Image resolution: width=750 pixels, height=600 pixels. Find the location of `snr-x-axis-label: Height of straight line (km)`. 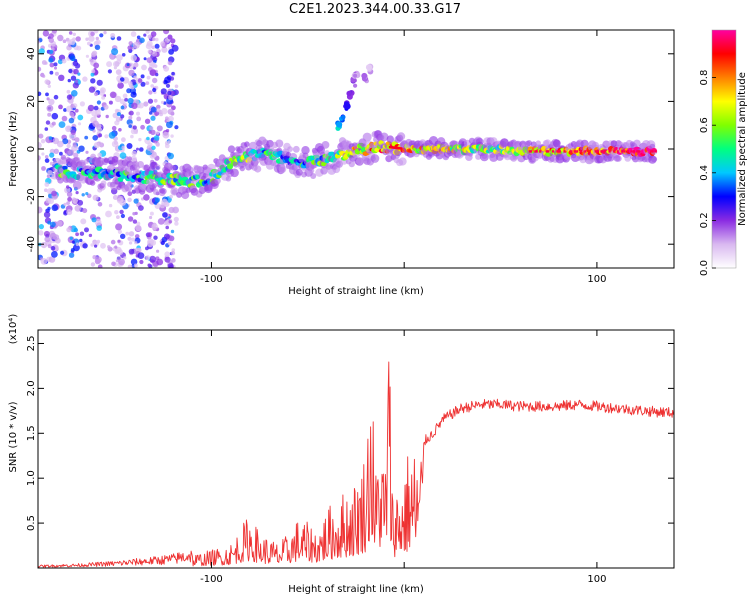

snr-x-axis-label: Height of straight line (km) is located at coordinates (356, 589).